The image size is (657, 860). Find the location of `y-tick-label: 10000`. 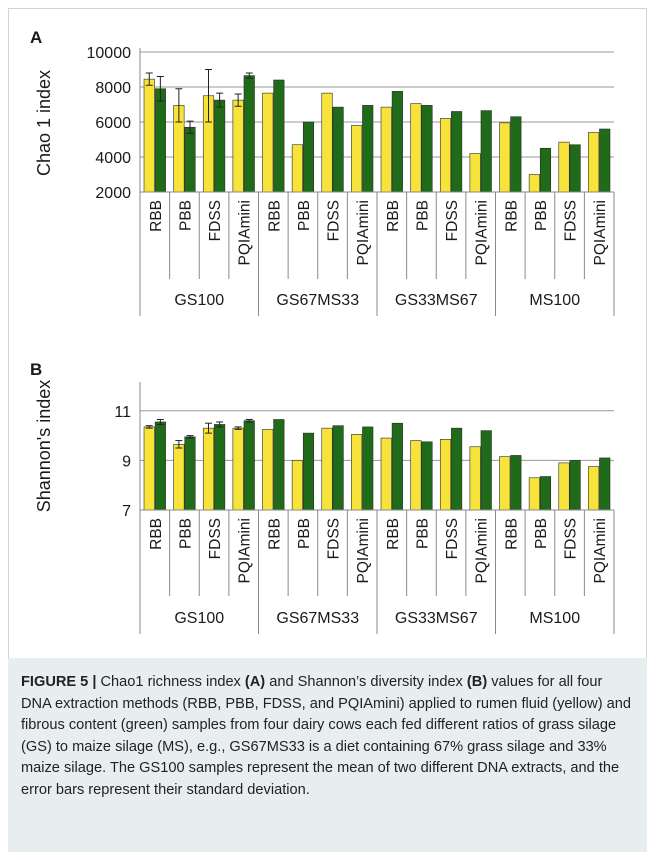

y-tick-label: 10000 is located at coordinates (109, 53).